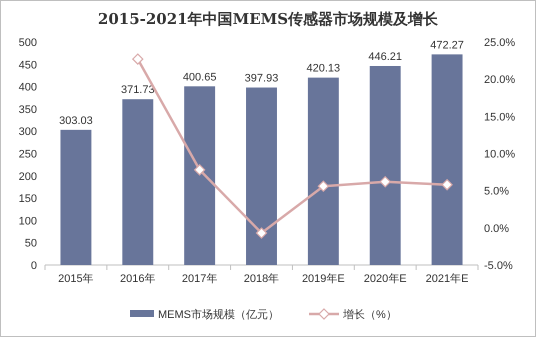  I want to click on y2-tick-label: 0.0%, so click(497, 228).